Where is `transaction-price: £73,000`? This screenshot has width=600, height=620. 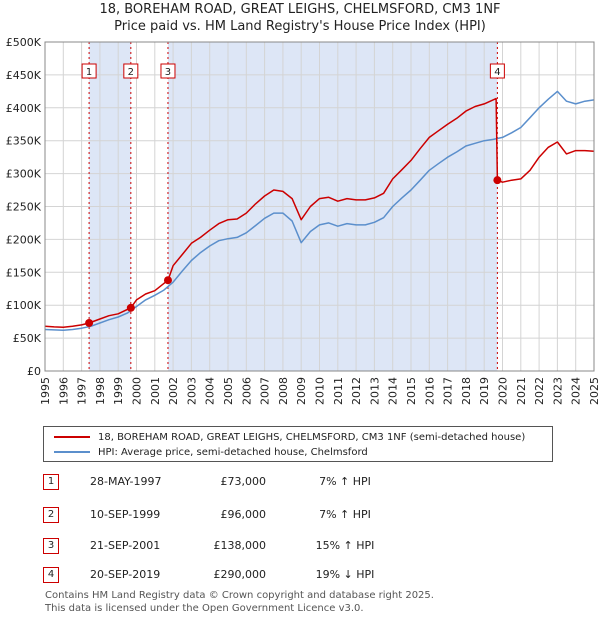
transaction-price: £73,000 is located at coordinates (243, 481).